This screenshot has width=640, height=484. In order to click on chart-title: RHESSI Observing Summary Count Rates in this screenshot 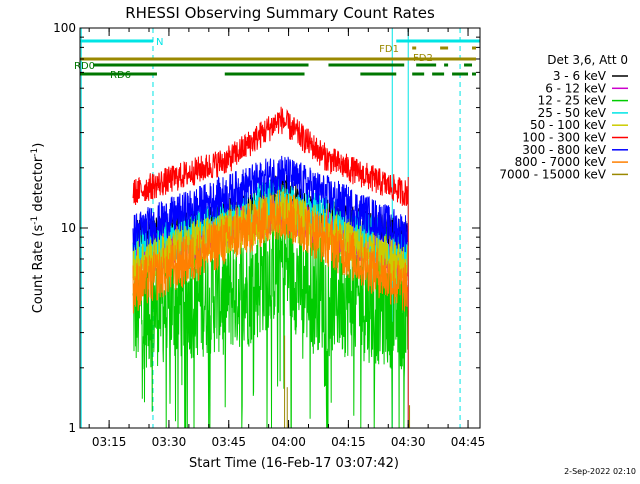, I will do `click(280, 13)`.